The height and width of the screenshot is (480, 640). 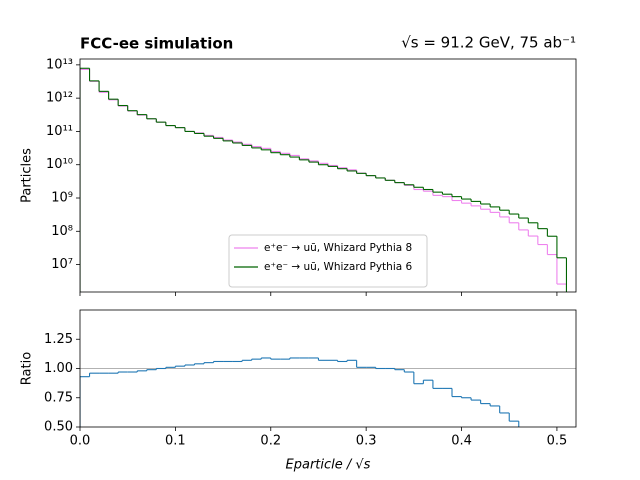 I want to click on y-axis-label: Particles, so click(x=27, y=175).